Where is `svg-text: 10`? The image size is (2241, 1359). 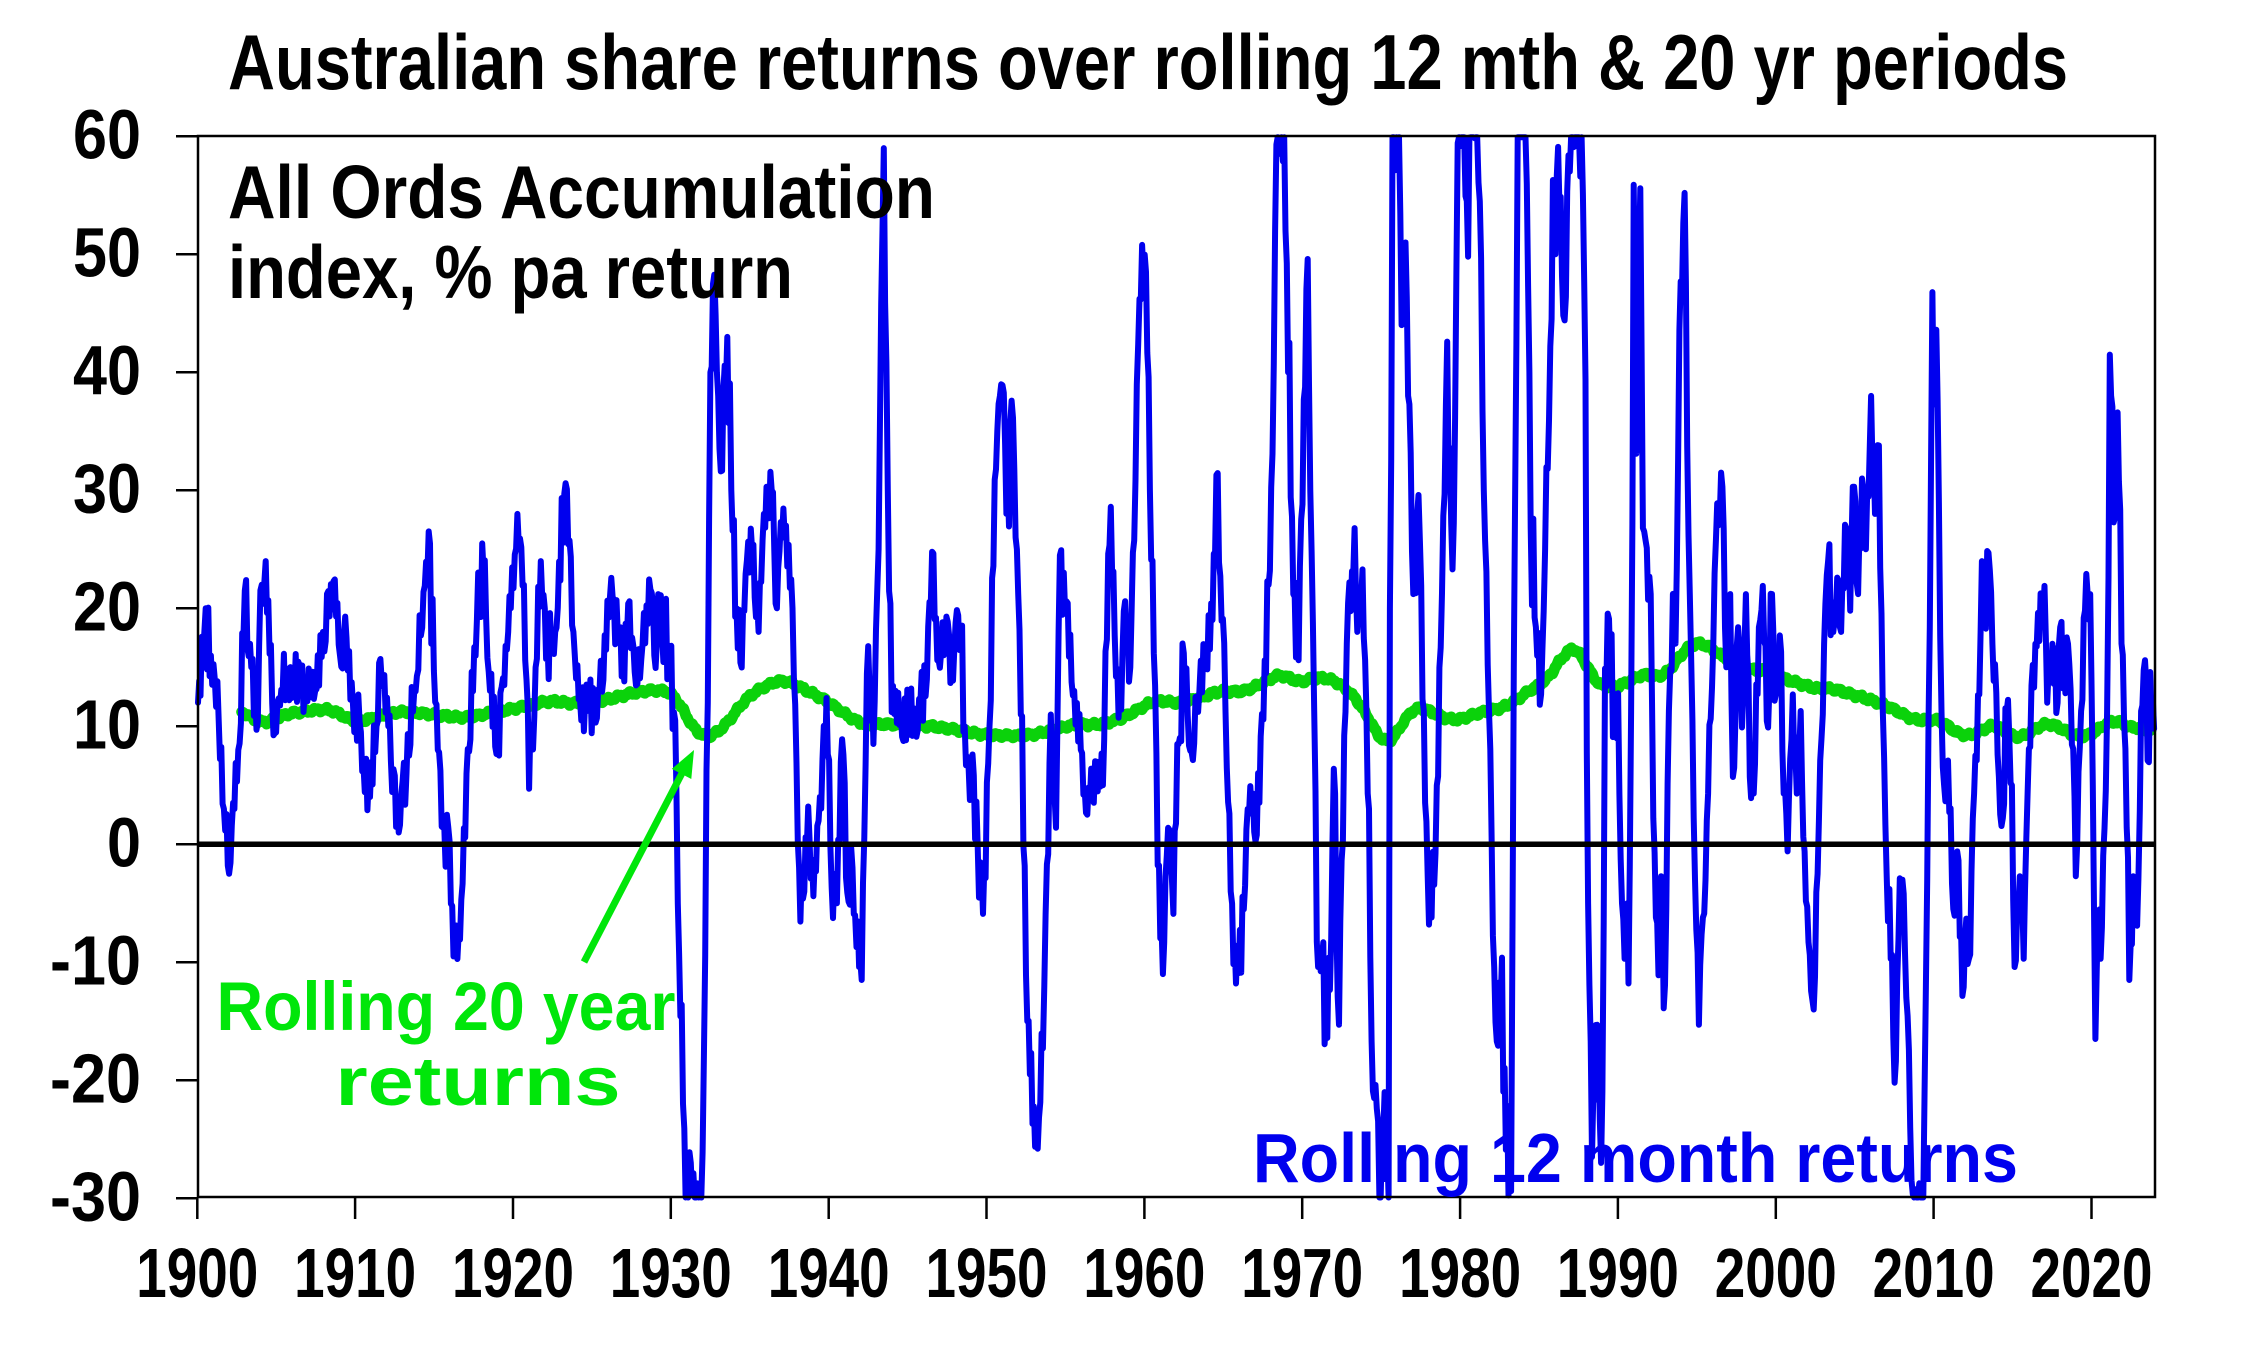 svg-text: 10 is located at coordinates (107, 724).